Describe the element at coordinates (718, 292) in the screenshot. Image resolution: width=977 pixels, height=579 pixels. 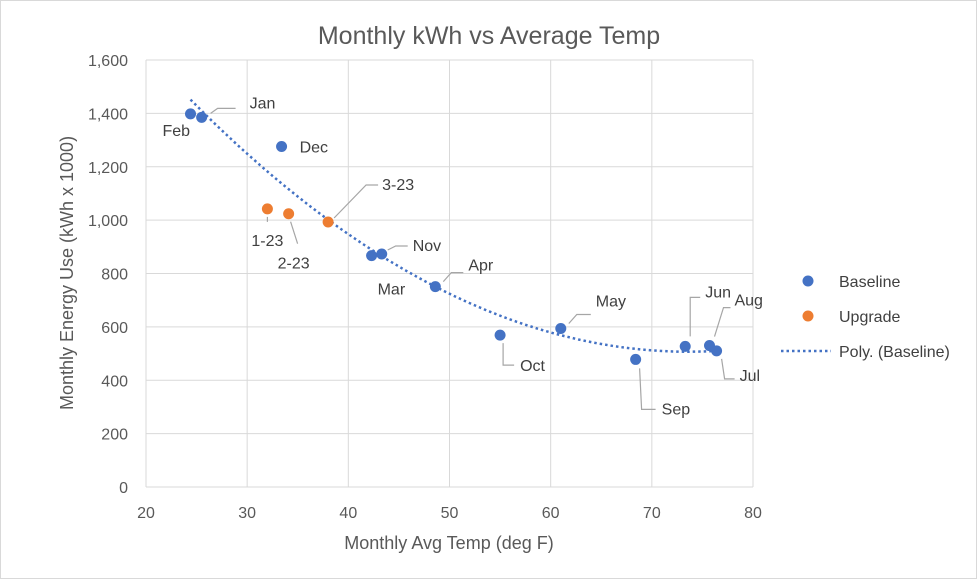
I see `data-label: Jun` at that location.